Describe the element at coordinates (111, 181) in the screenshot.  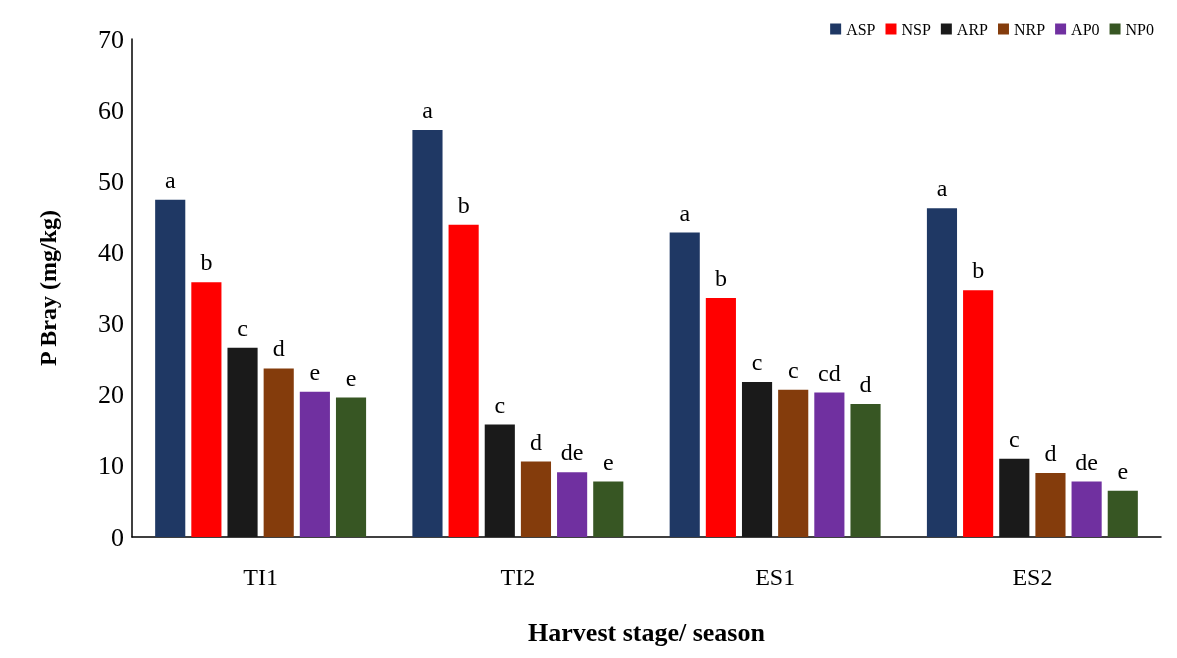
I see `y-tick-label: 50` at that location.